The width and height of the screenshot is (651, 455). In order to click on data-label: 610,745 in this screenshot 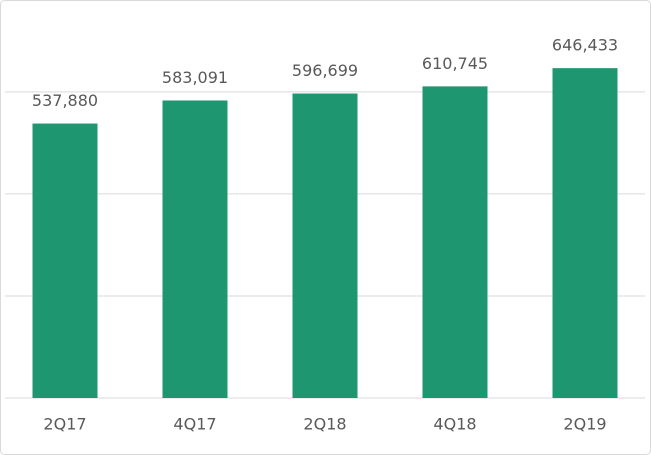, I will do `click(455, 63)`.